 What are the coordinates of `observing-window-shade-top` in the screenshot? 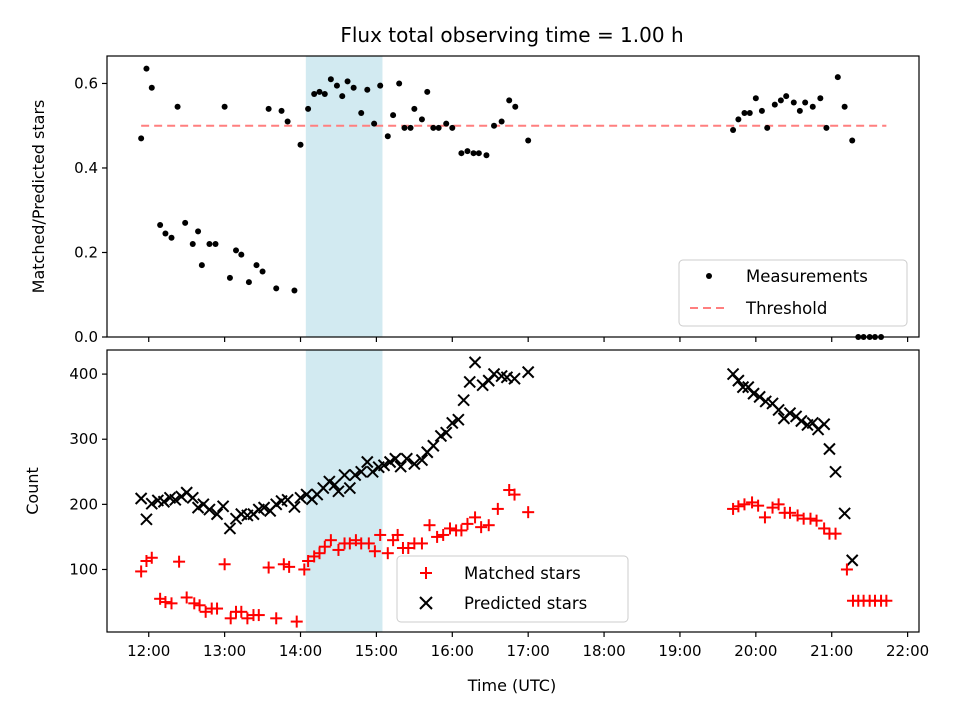 It's located at (344, 196).